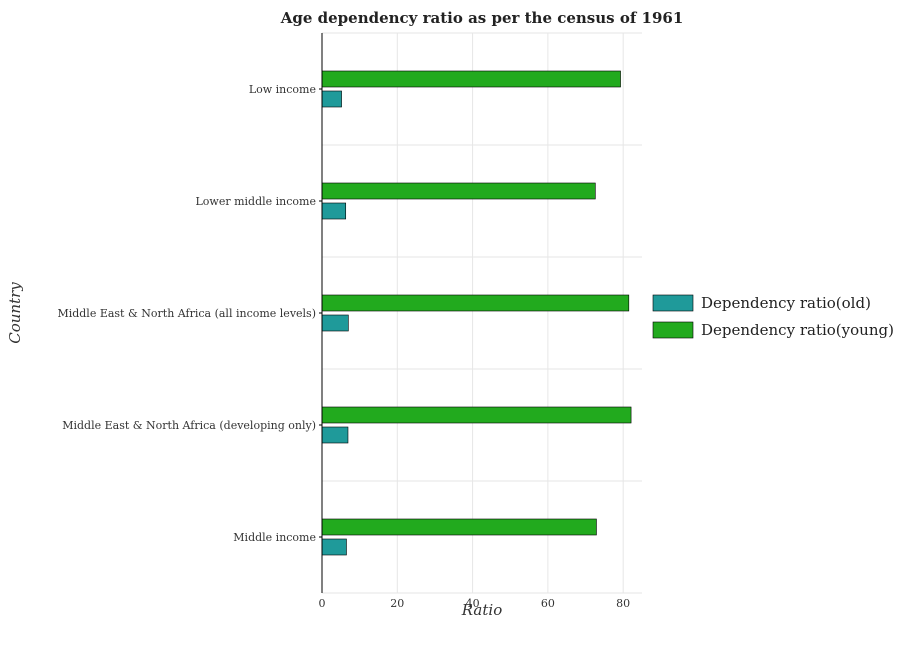 The height and width of the screenshot is (650, 905). I want to click on x-tick-label: 20, so click(397, 603).